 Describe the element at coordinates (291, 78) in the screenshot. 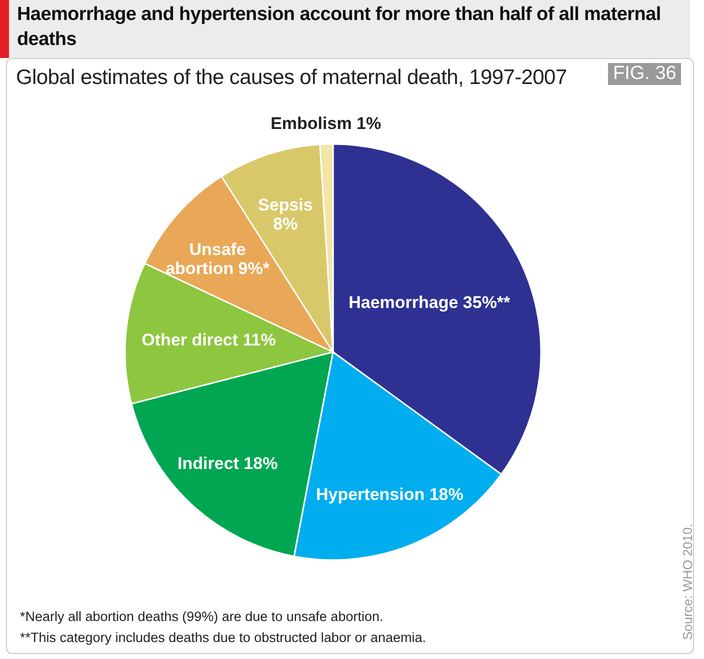

I see `chart-subtitle: Global estimates of the causes of maternal death, 1997-2007` at that location.